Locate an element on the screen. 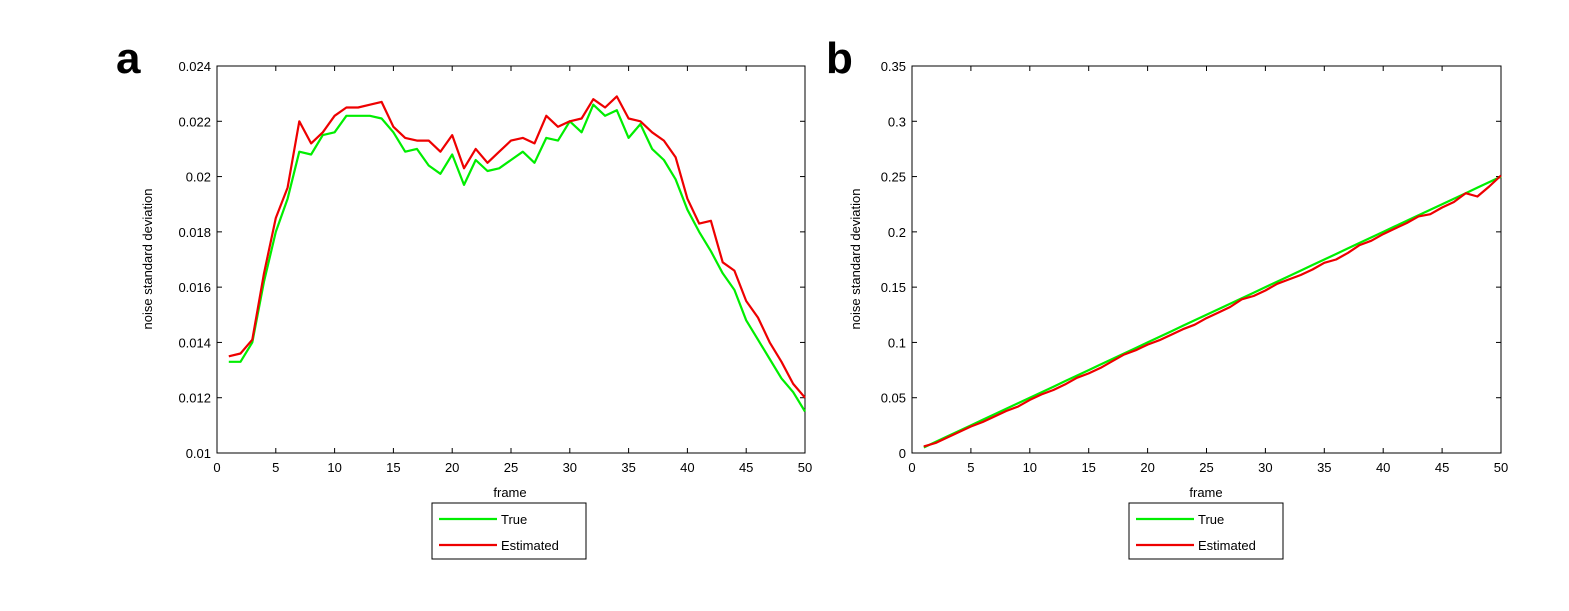 This screenshot has height=611, width=1569. y-tick-label: 0.022 is located at coordinates (194, 121).